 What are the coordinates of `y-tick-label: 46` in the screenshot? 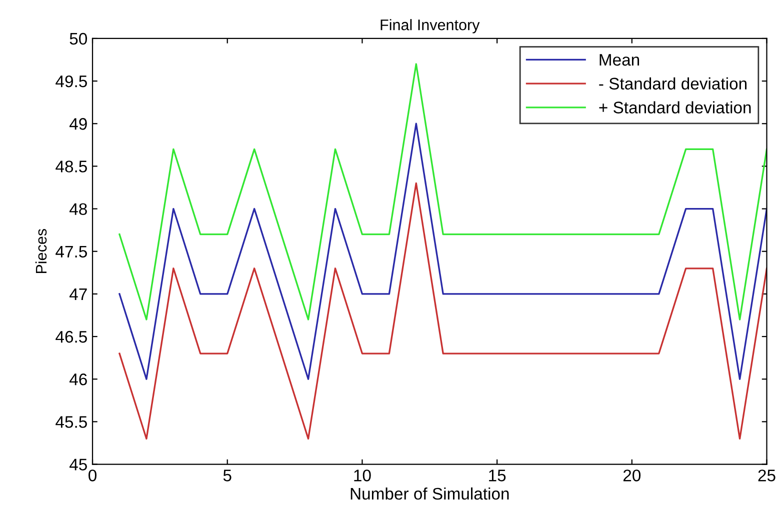 It's located at (78, 380).